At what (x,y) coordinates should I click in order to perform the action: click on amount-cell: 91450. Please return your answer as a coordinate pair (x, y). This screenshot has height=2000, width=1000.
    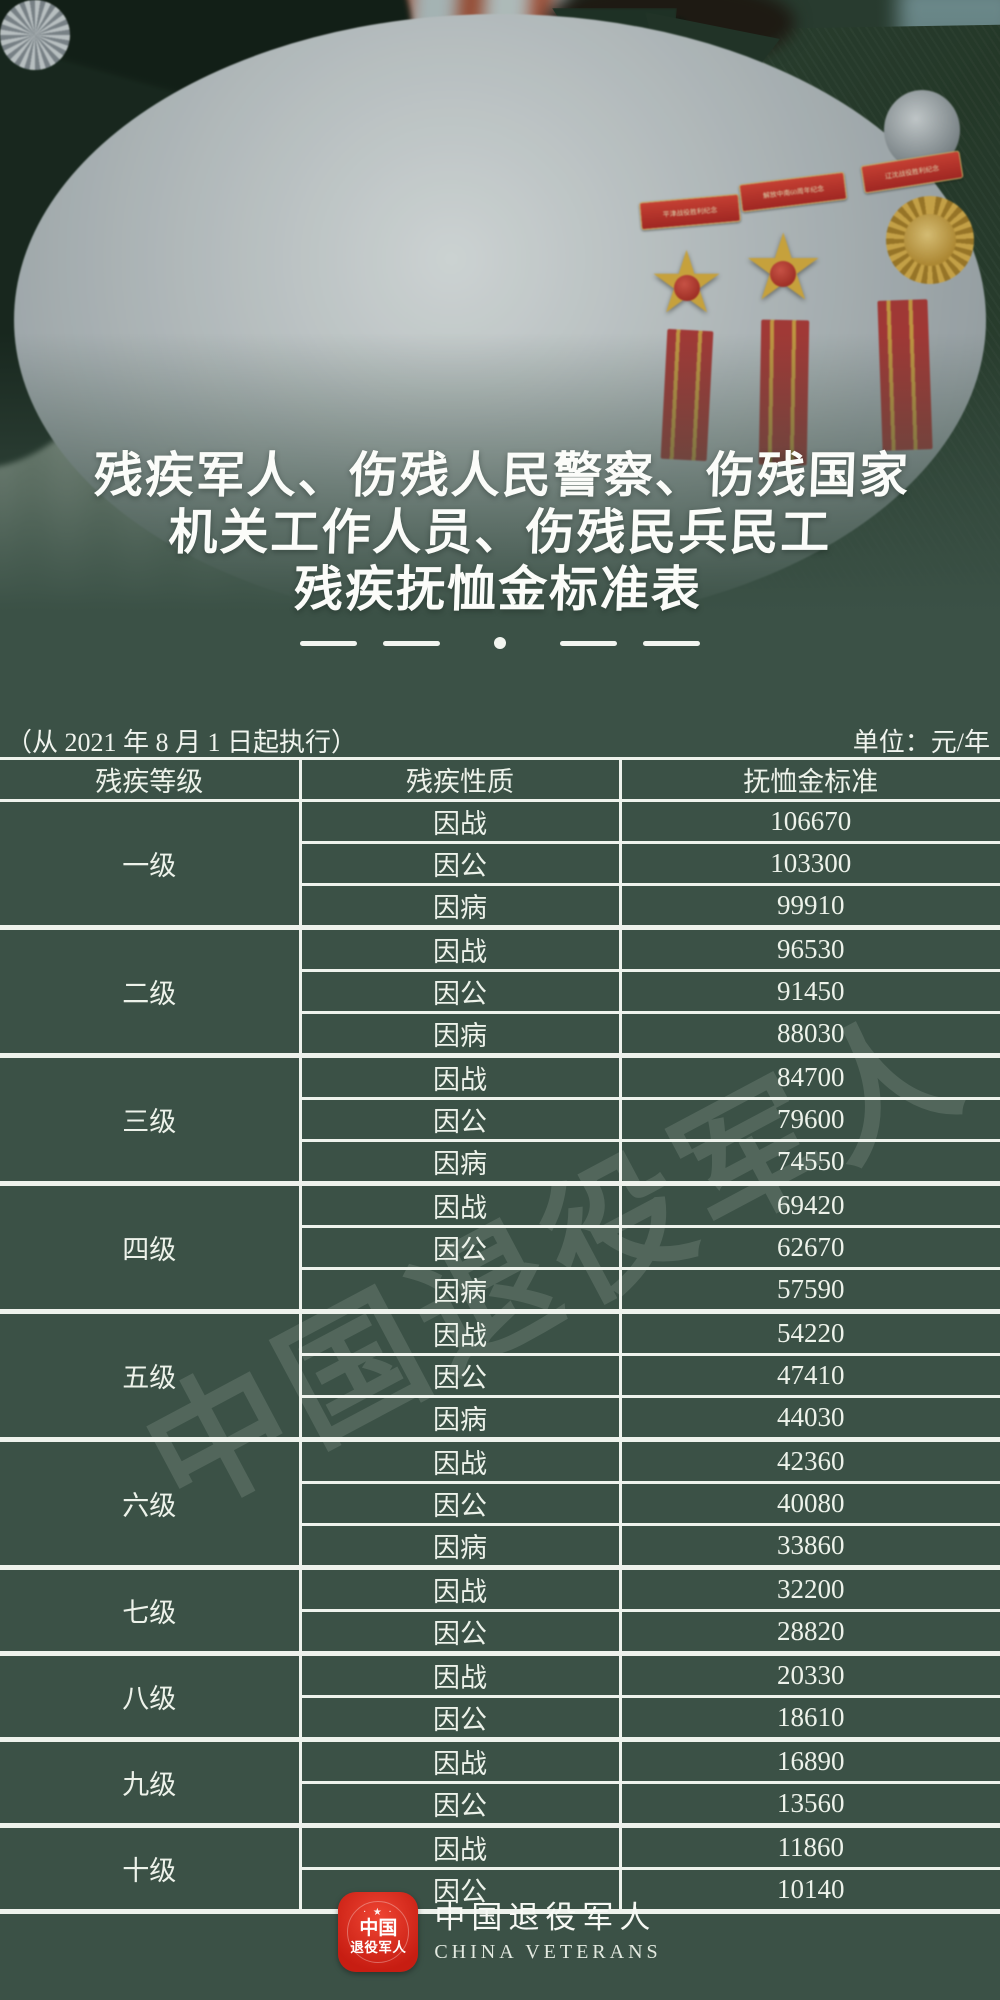
    Looking at the image, I should click on (810, 992).